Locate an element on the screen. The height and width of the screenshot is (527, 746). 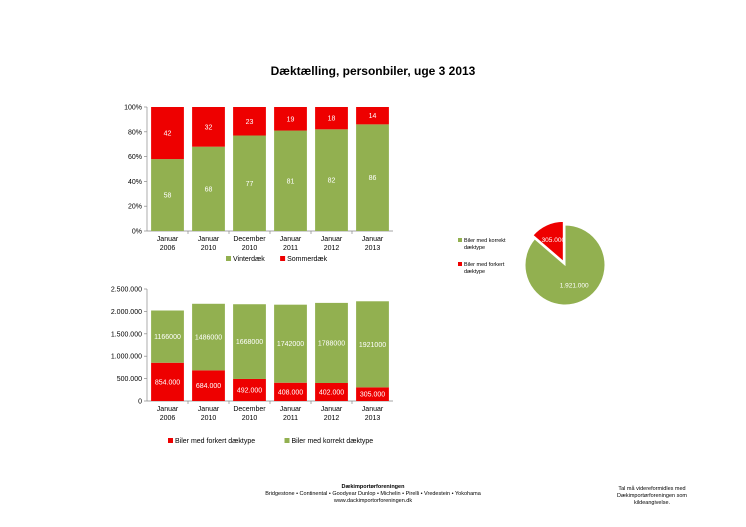
data-label: 23 is located at coordinates (250, 122).